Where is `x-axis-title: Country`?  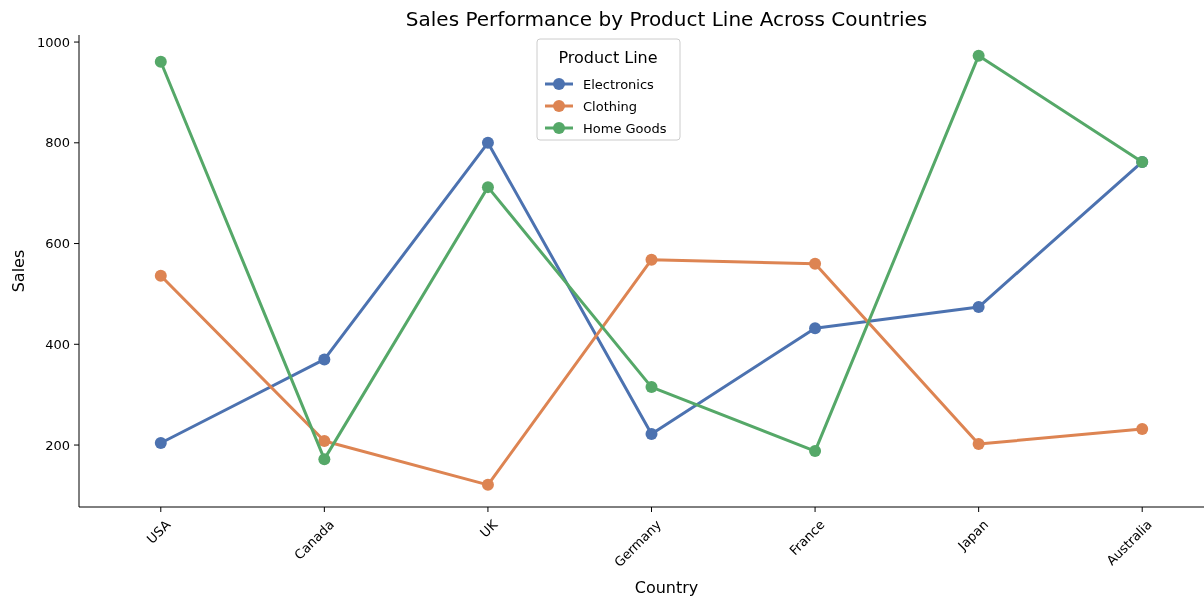
x-axis-title: Country is located at coordinates (666, 587).